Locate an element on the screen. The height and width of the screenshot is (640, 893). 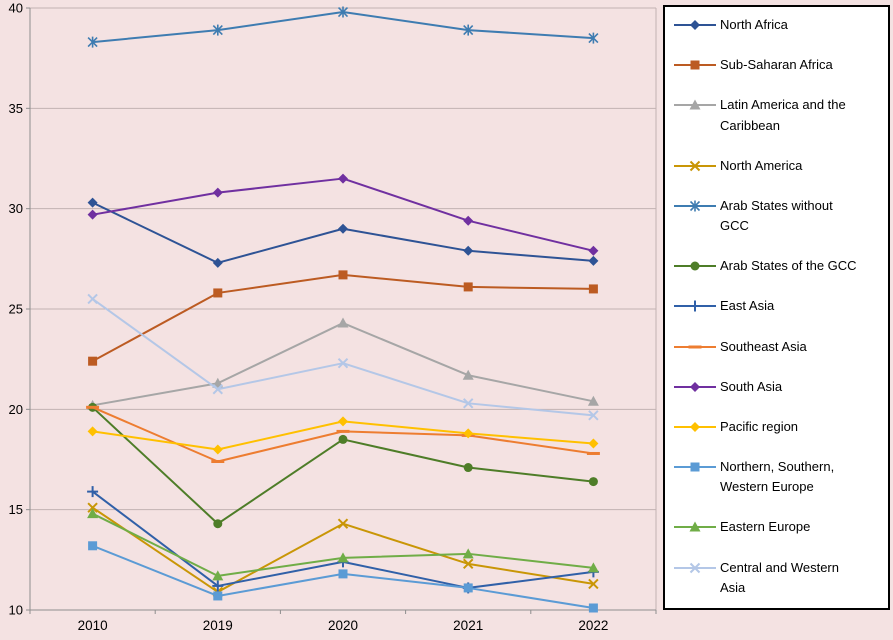
legend-item: South Asia is located at coordinates (778, 387).